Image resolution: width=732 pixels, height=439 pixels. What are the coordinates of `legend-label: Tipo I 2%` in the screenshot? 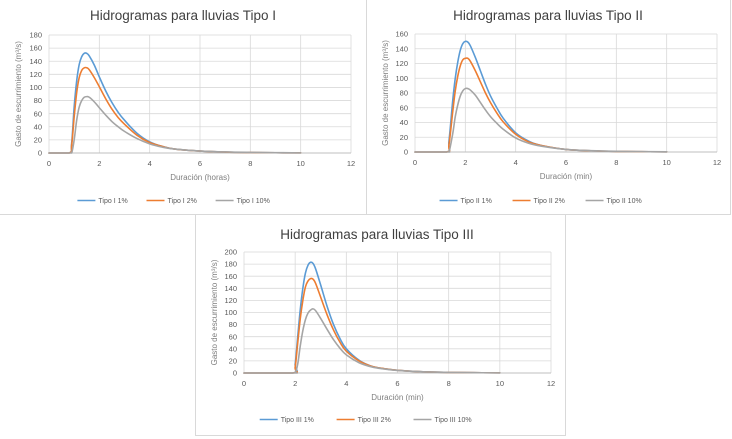 It's located at (182, 201).